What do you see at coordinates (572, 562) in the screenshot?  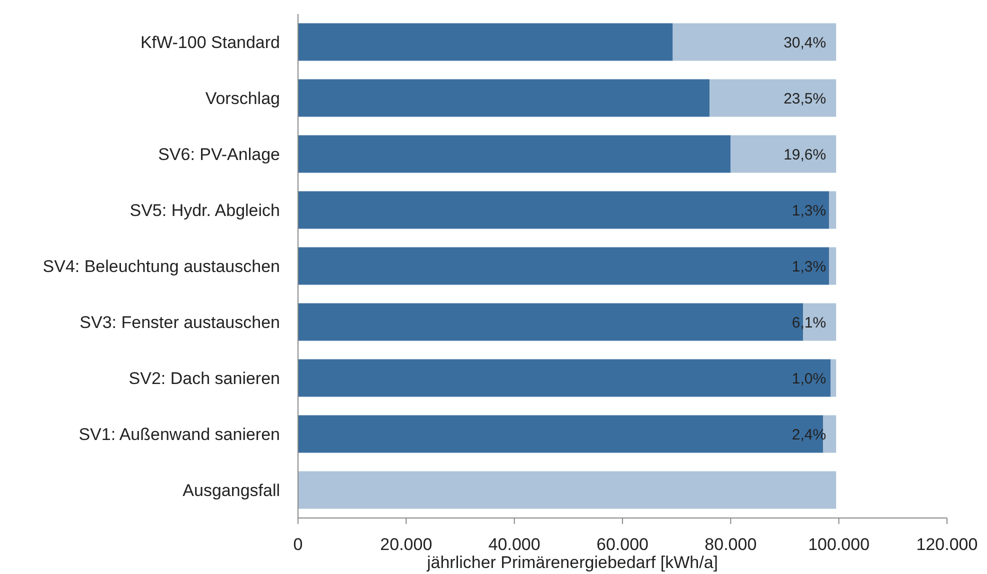 I see `x-axis-title: jährlicher Primärenergiebedarf [kWh/a]` at bounding box center [572, 562].